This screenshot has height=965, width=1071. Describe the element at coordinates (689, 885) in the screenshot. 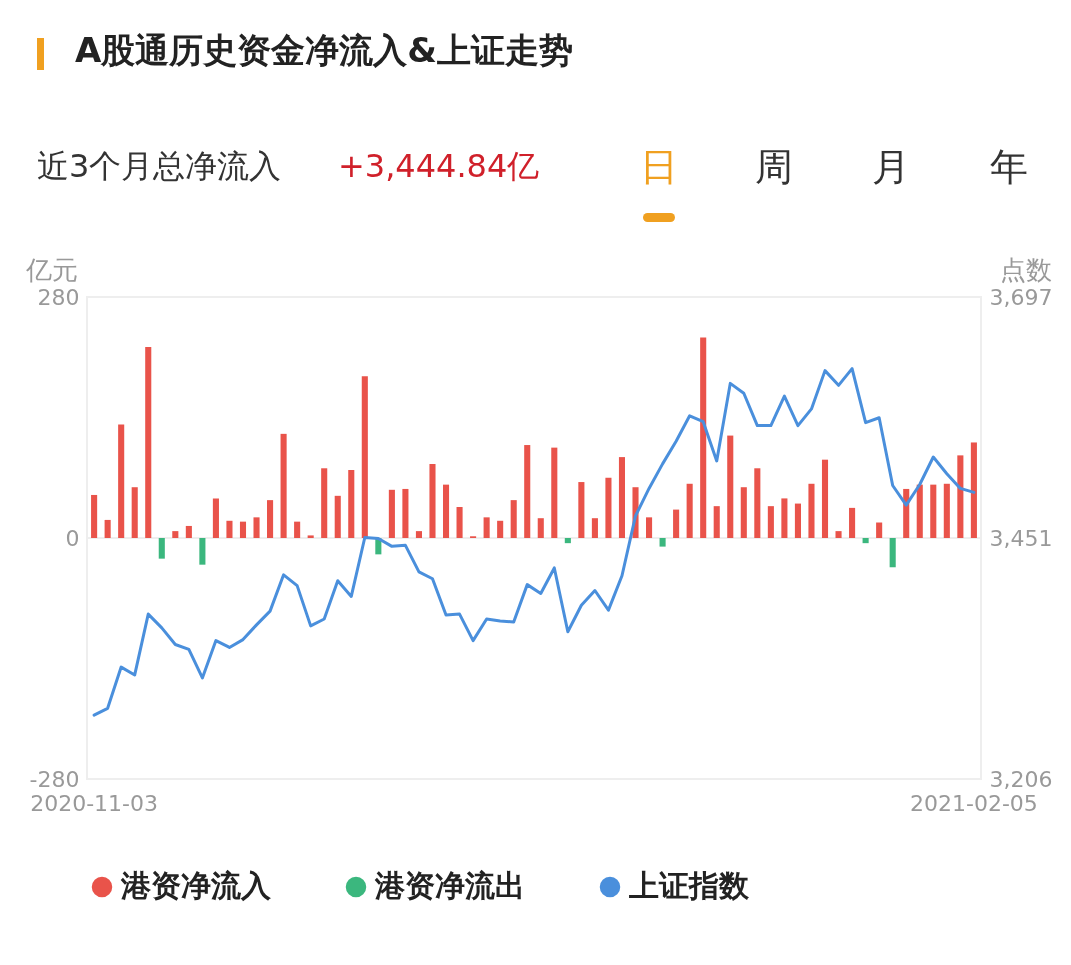

I see `legend-label: 上证指数` at that location.